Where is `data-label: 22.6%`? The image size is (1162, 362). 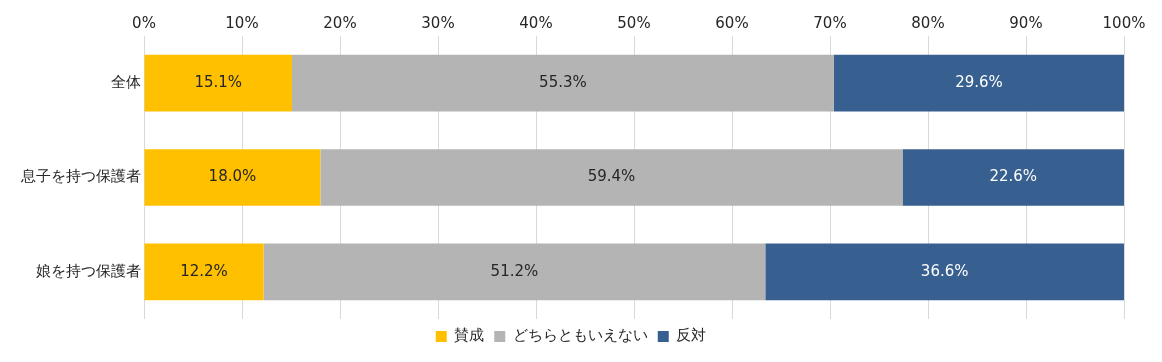 data-label: 22.6% is located at coordinates (1013, 176).